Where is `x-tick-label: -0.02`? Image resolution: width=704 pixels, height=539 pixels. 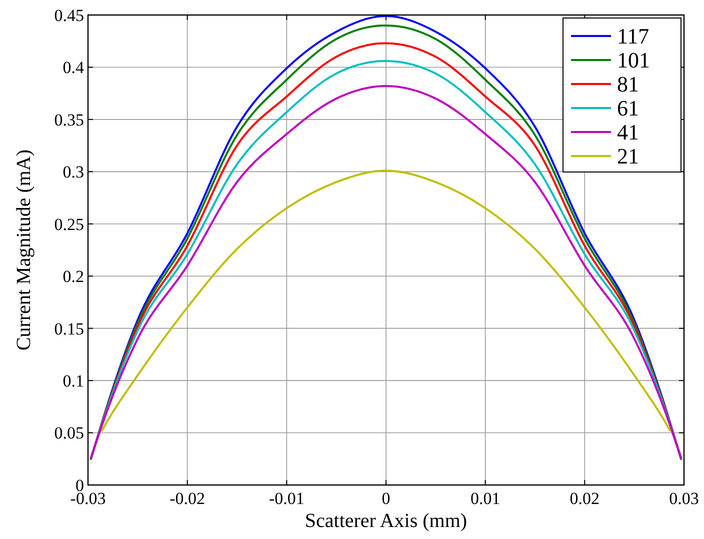 x-tick-label: -0.02 is located at coordinates (188, 498).